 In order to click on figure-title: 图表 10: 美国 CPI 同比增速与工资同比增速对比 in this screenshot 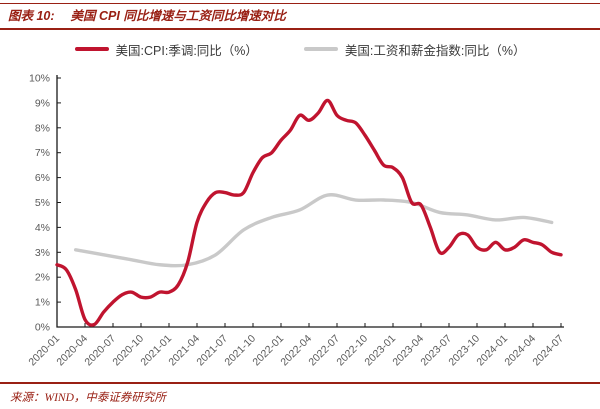, I will do `click(300, 16)`.